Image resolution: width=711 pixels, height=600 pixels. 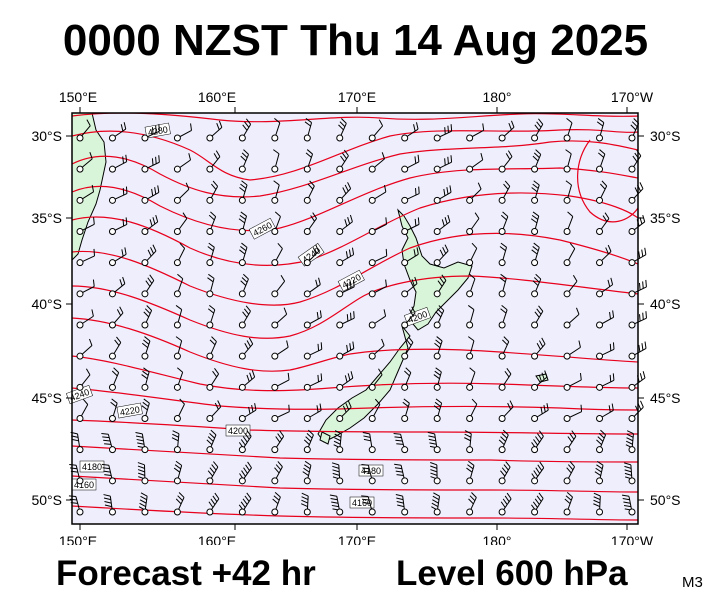 I want to click on svg-text: 4180, so click(x=371, y=471).